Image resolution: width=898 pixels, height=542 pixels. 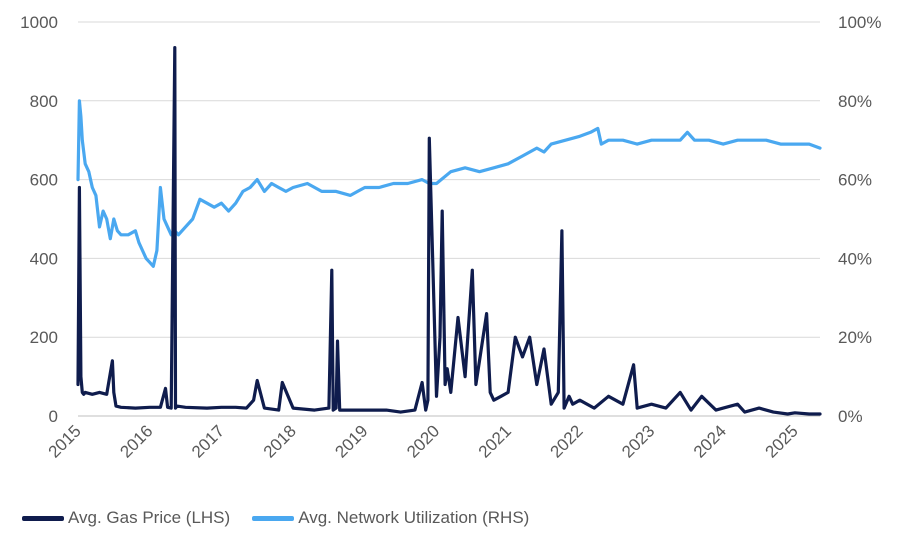 I want to click on right-tick-label: 20%, so click(x=855, y=337).